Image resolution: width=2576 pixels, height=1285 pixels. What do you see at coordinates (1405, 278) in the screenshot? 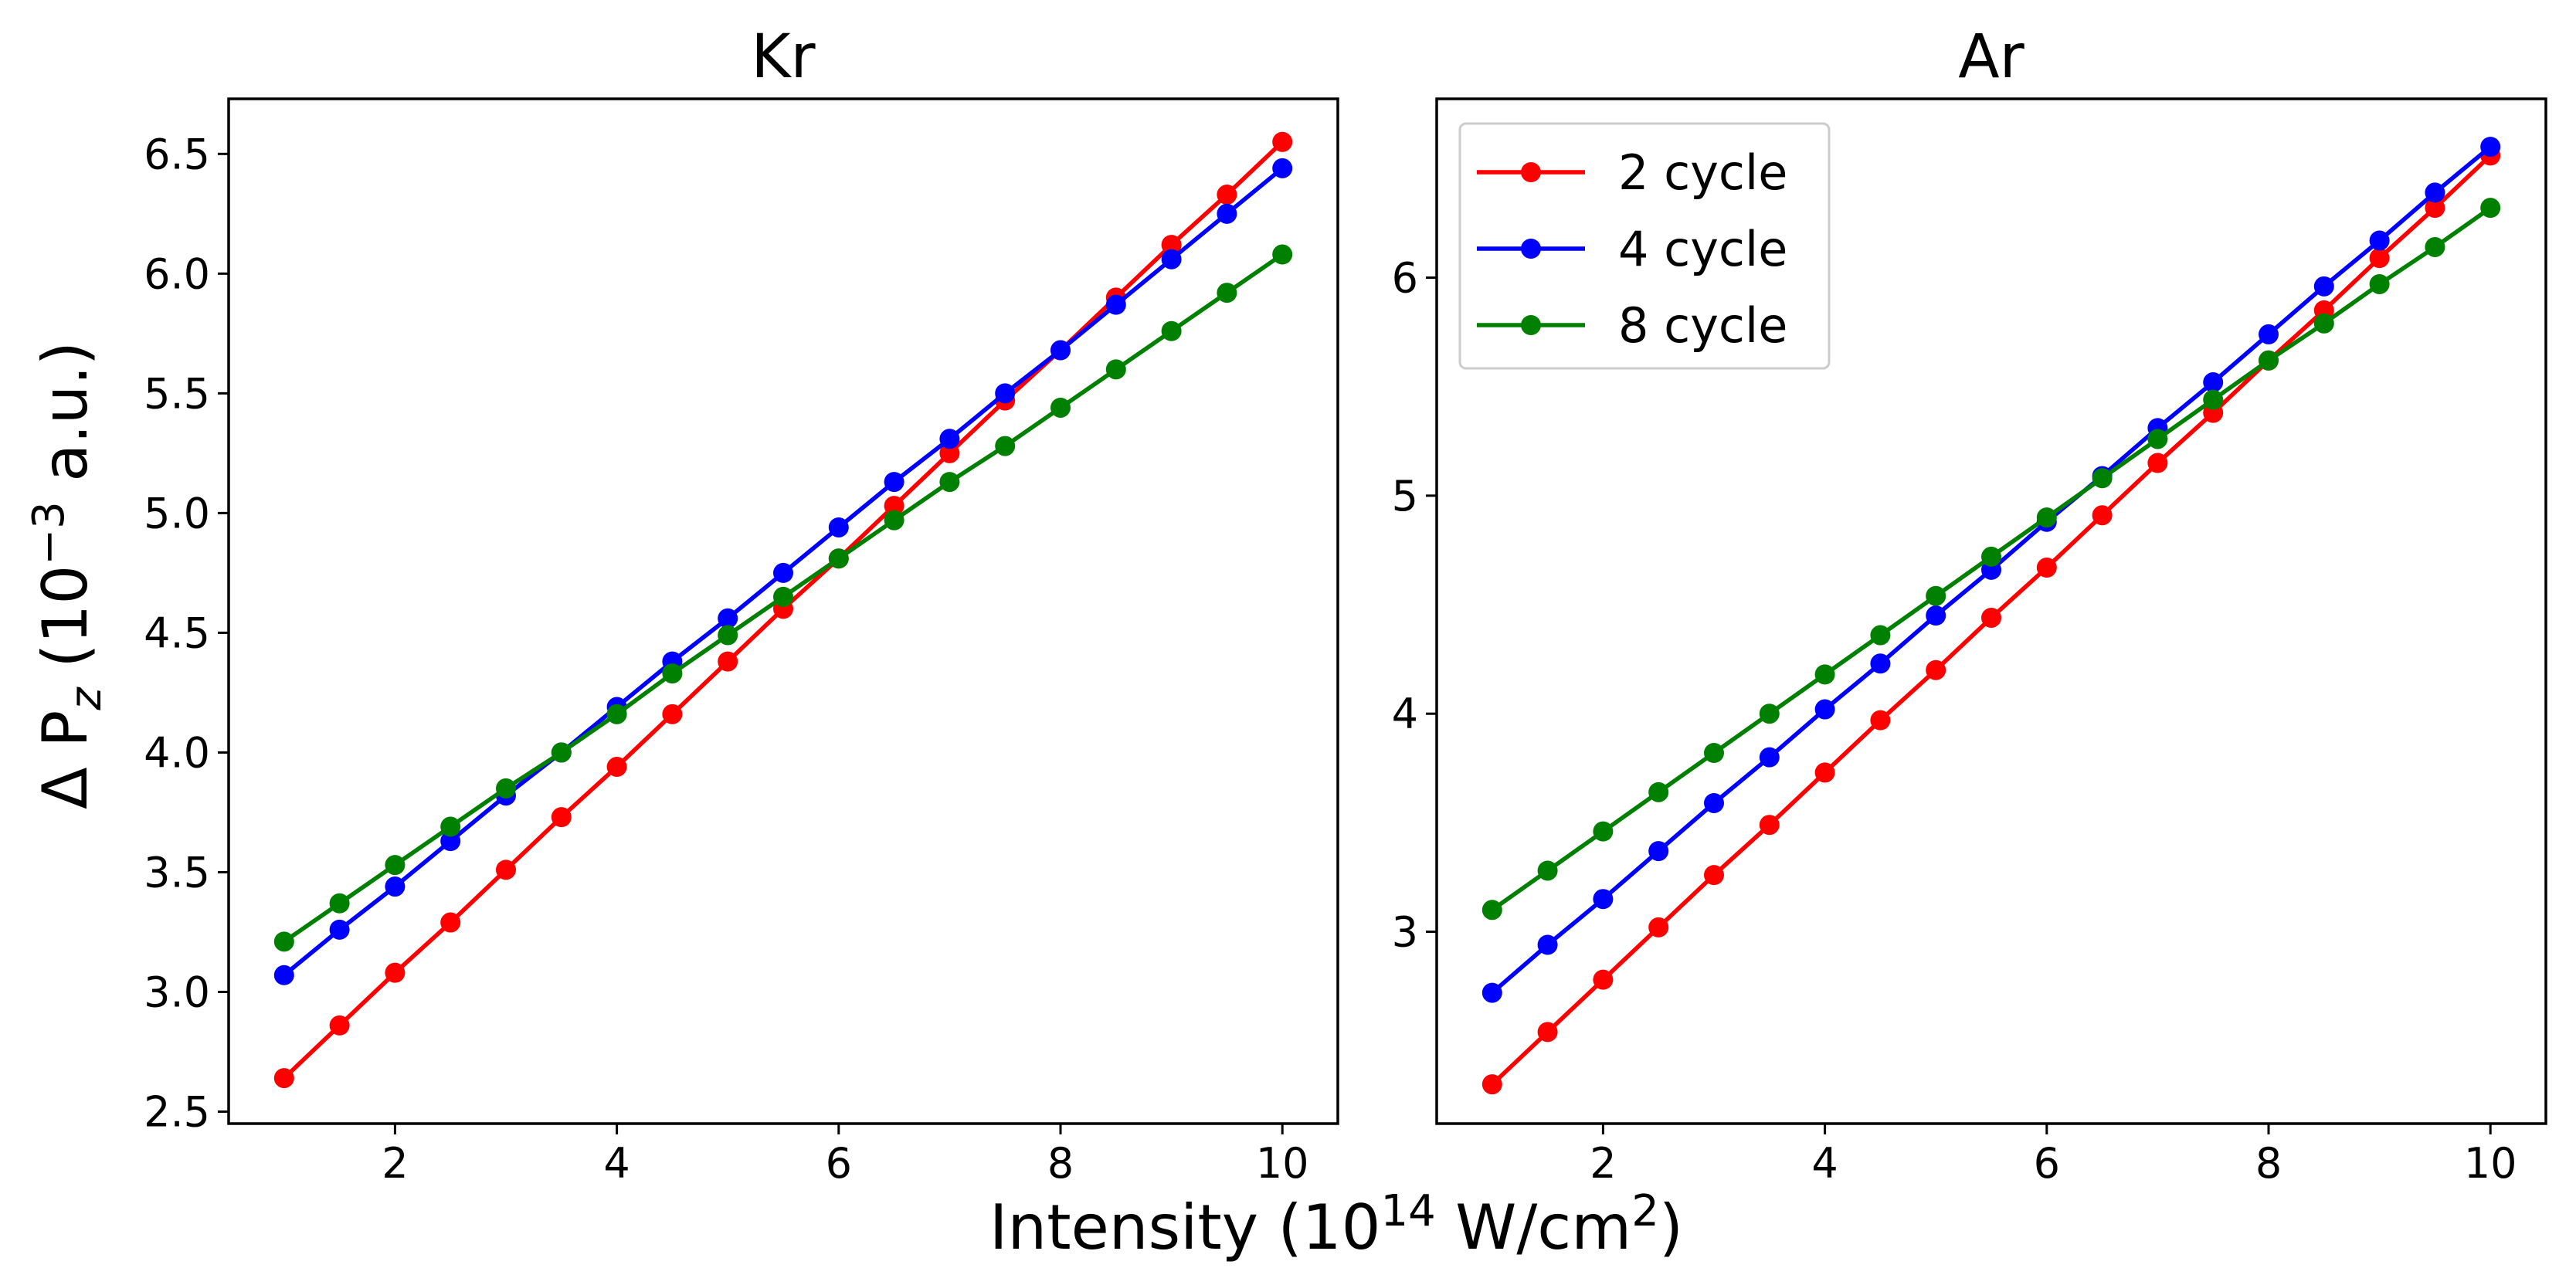
I see `y-tick-label: 6` at bounding box center [1405, 278].